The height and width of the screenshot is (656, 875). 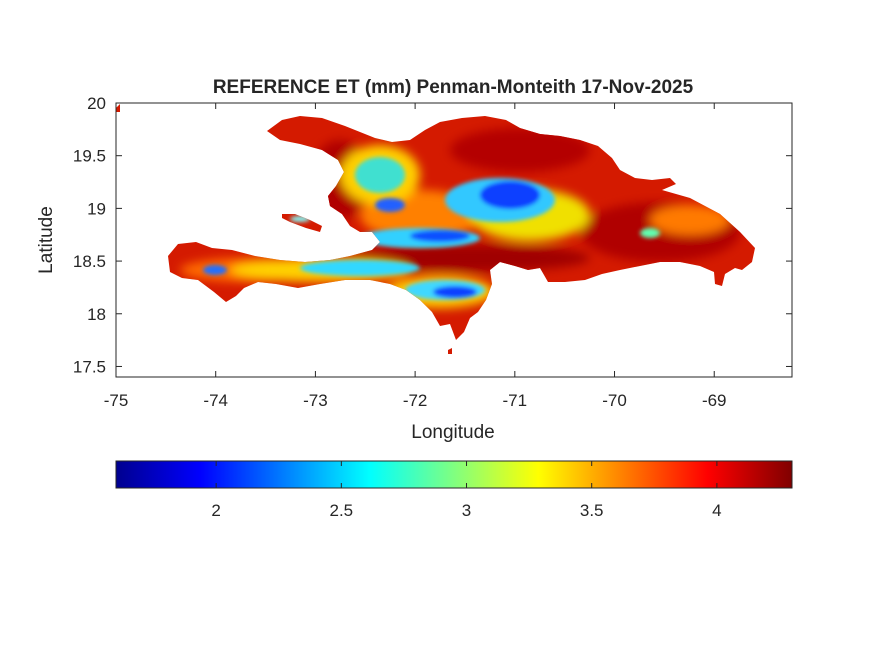 What do you see at coordinates (520, 150) in the screenshot?
I see `et-dark-north` at bounding box center [520, 150].